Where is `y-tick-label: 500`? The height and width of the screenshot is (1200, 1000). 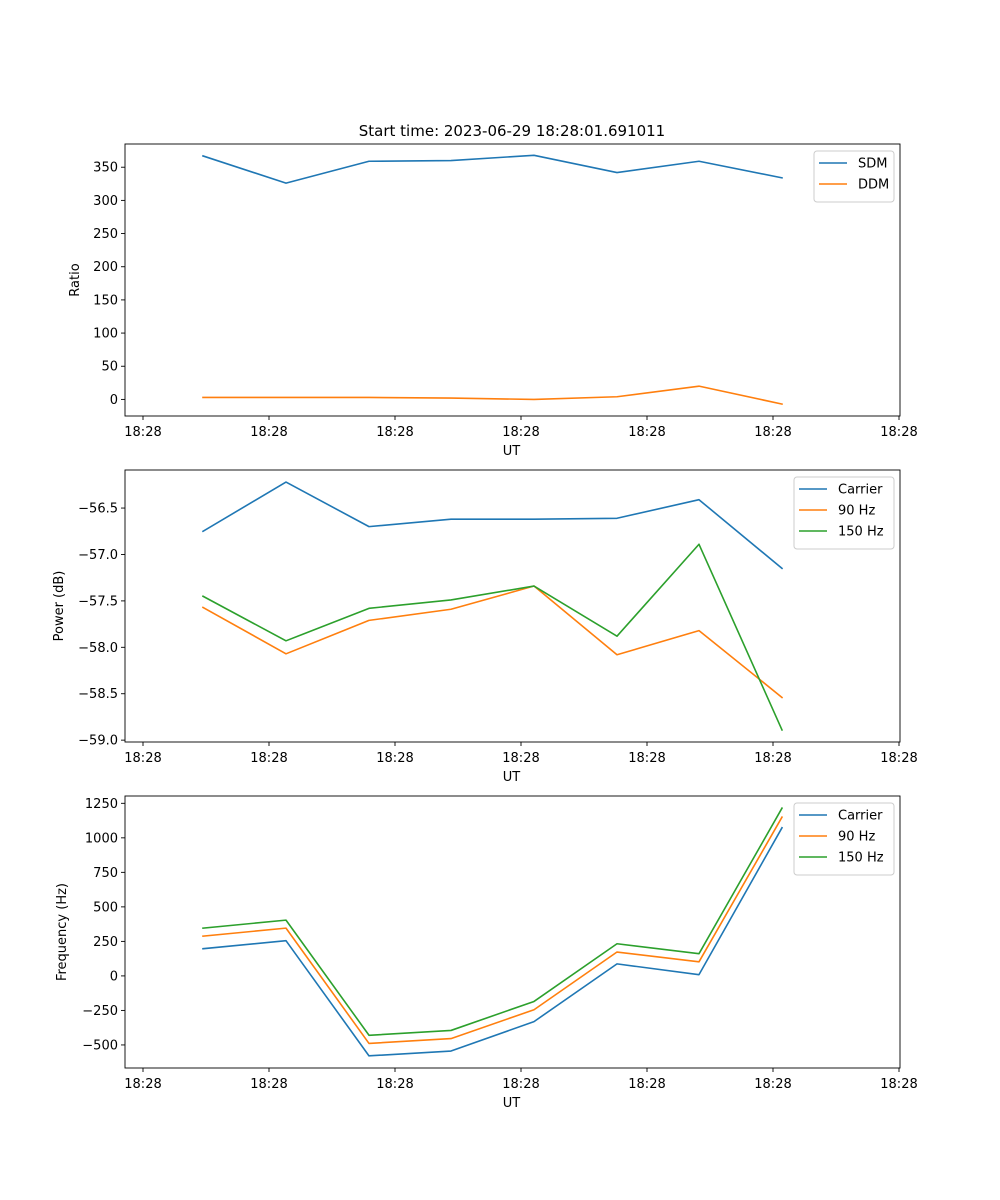
y-tick-label: 500 is located at coordinates (105, 907).